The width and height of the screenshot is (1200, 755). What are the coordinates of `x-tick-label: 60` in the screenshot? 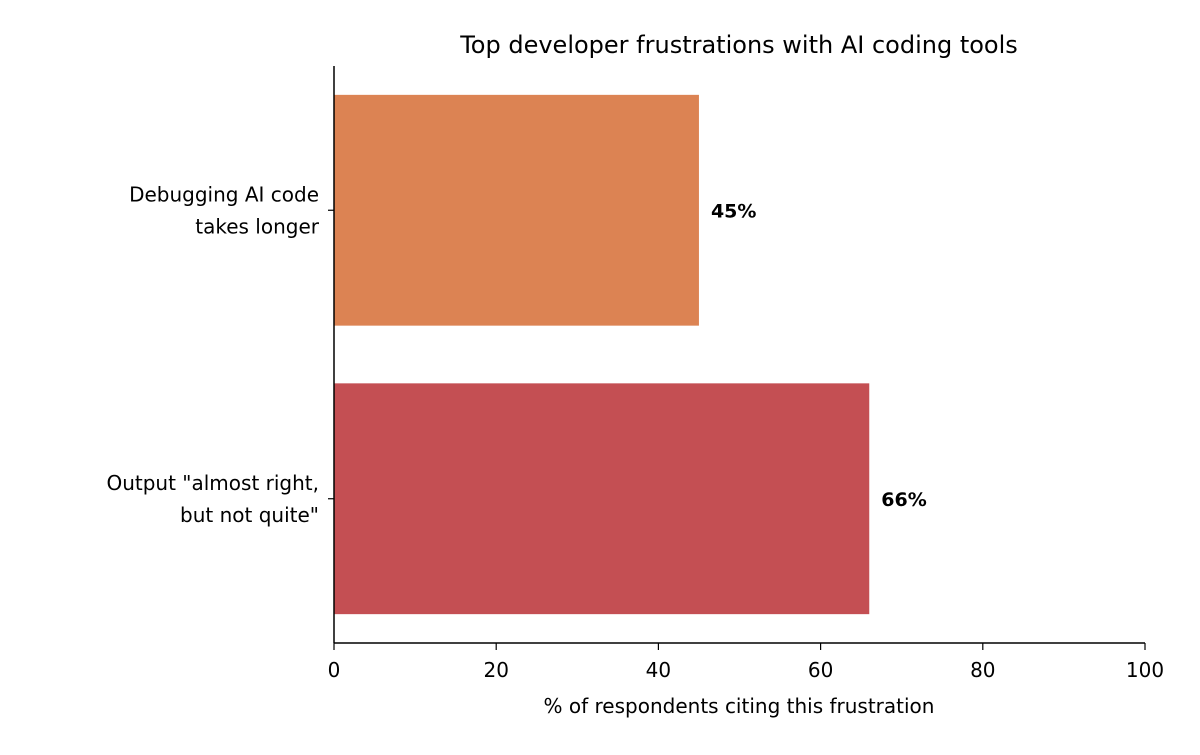 It's located at (820, 670).